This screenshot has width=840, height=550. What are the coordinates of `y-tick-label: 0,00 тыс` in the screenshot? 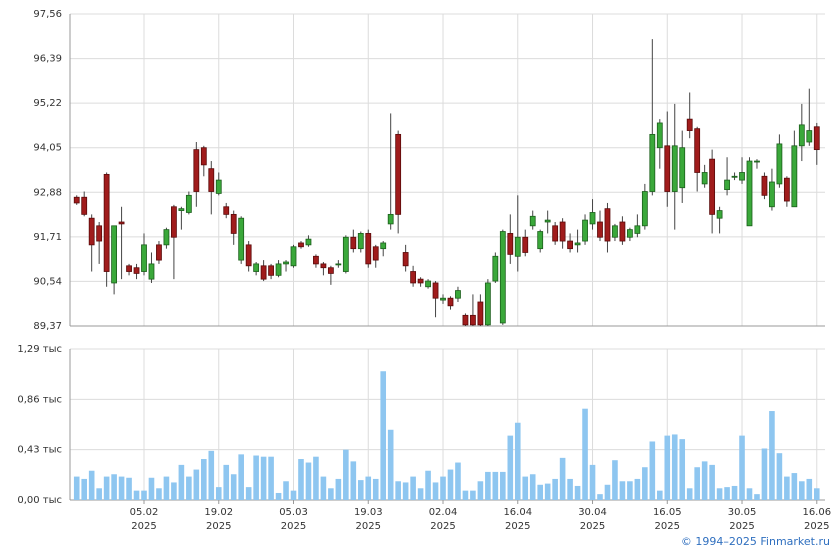 It's located at (39, 500).